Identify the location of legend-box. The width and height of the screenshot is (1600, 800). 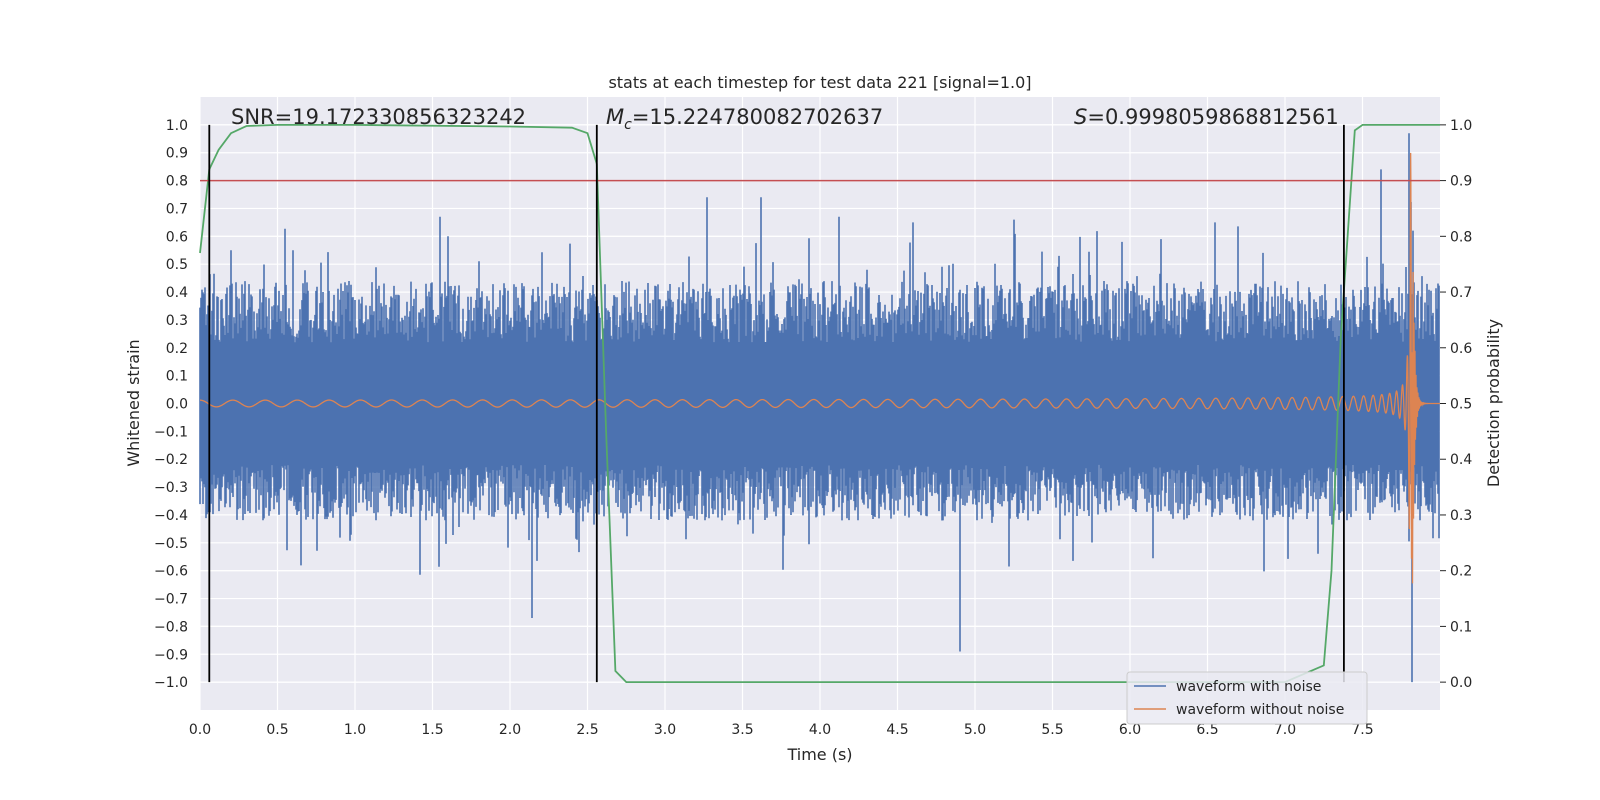
(1247, 698).